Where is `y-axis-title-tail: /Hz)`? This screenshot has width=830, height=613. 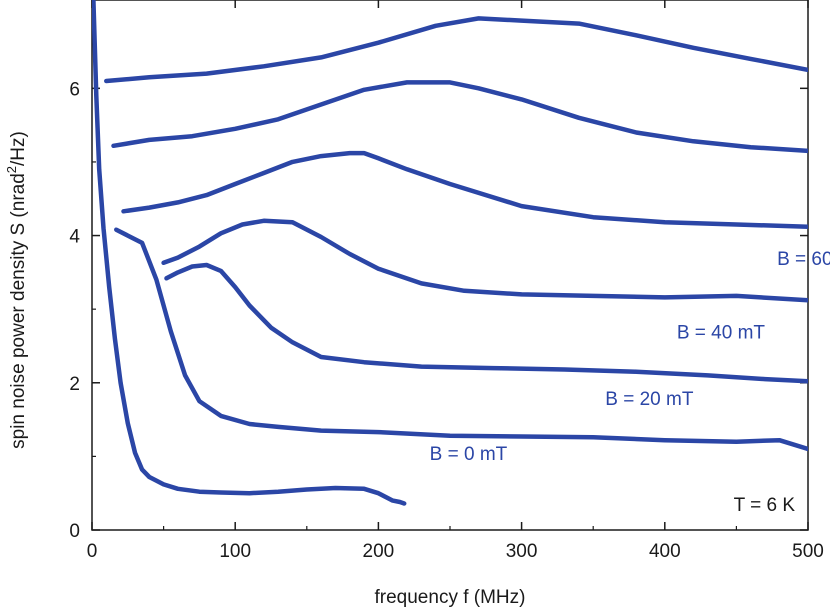
y-axis-title-tail: /Hz) is located at coordinates (18, 148).